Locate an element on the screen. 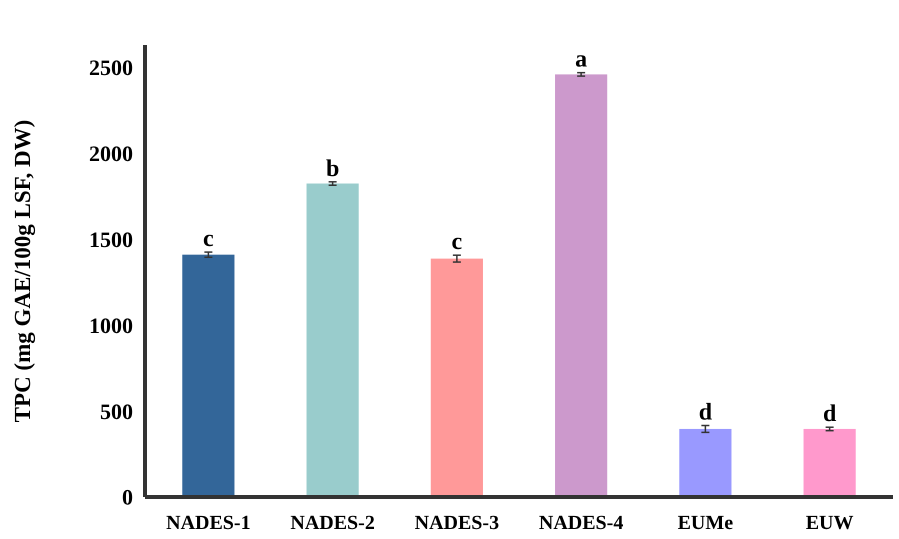  x-tick-label: EUMe is located at coordinates (706, 523).